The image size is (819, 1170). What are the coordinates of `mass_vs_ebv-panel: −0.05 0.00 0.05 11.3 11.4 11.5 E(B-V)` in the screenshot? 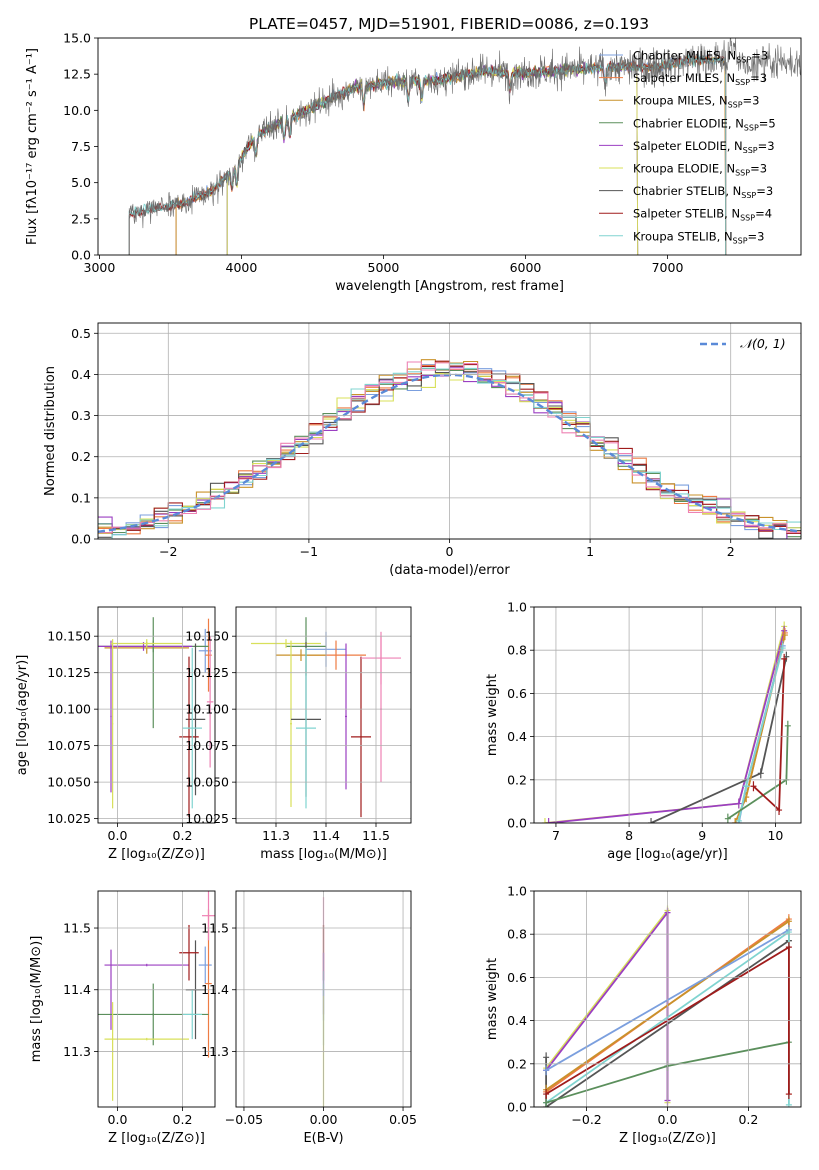 It's located at (309, 1018).